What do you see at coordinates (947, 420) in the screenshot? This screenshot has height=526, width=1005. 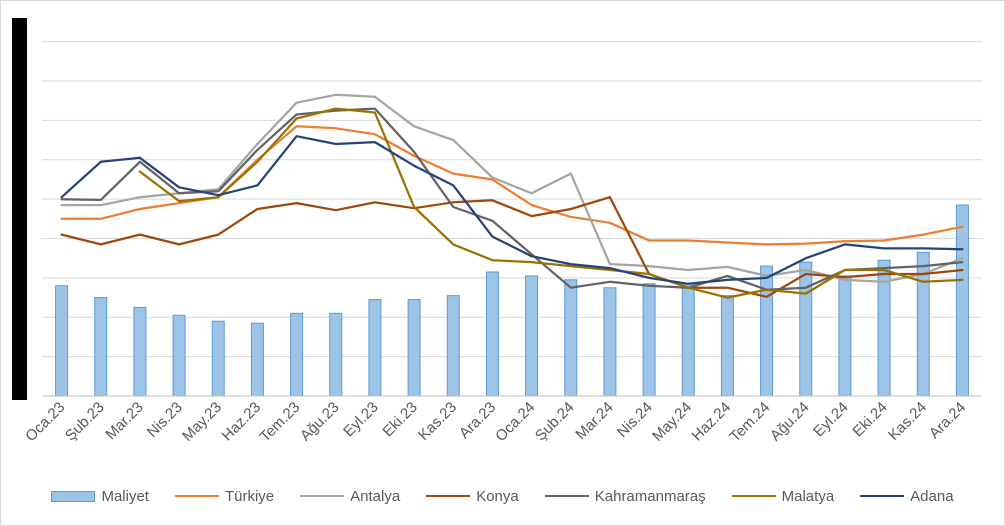 I see `x-tick-label: Ara.24` at bounding box center [947, 420].